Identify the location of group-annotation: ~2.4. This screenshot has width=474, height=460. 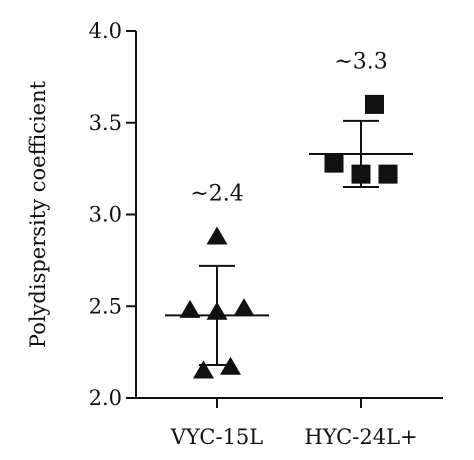
(216, 194).